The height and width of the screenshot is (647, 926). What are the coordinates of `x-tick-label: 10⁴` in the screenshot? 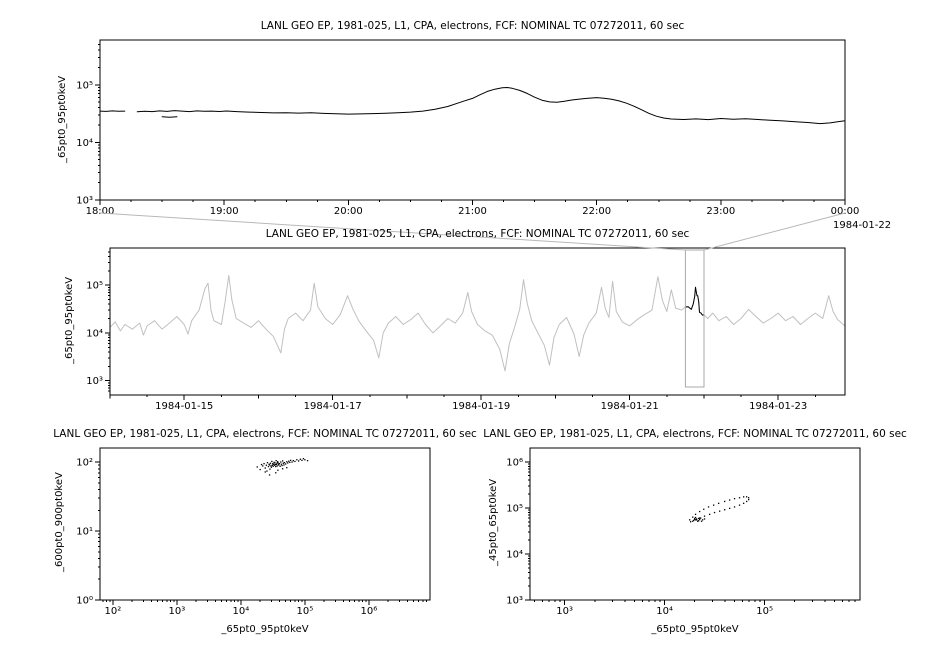 It's located at (664, 611).